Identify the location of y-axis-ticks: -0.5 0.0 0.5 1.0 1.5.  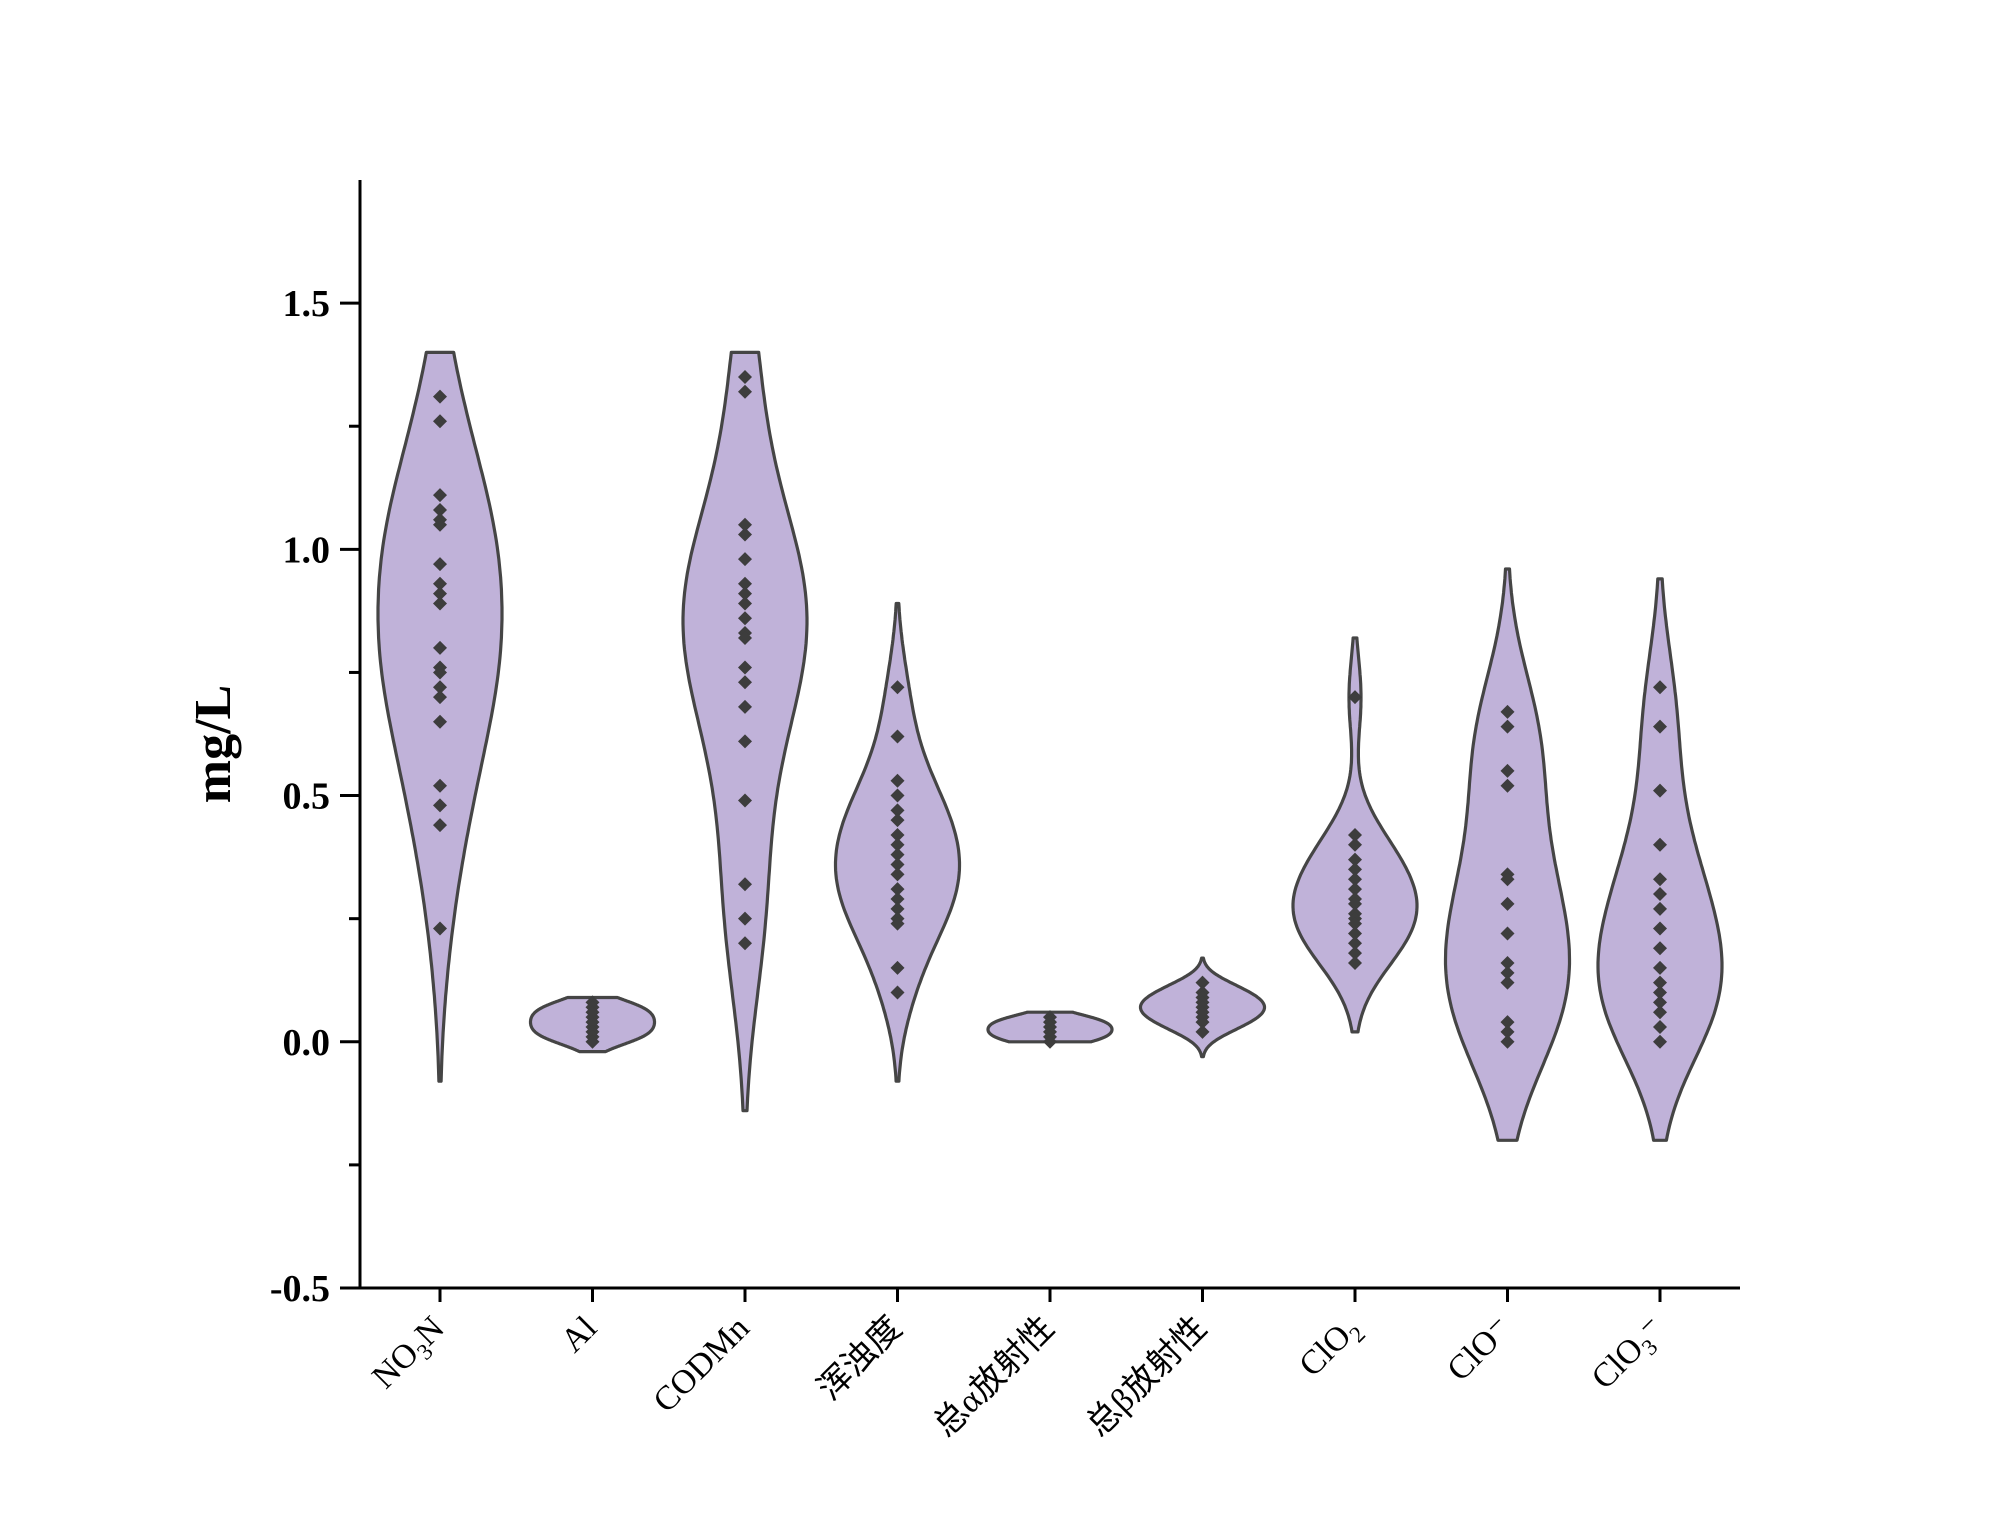
(315, 796).